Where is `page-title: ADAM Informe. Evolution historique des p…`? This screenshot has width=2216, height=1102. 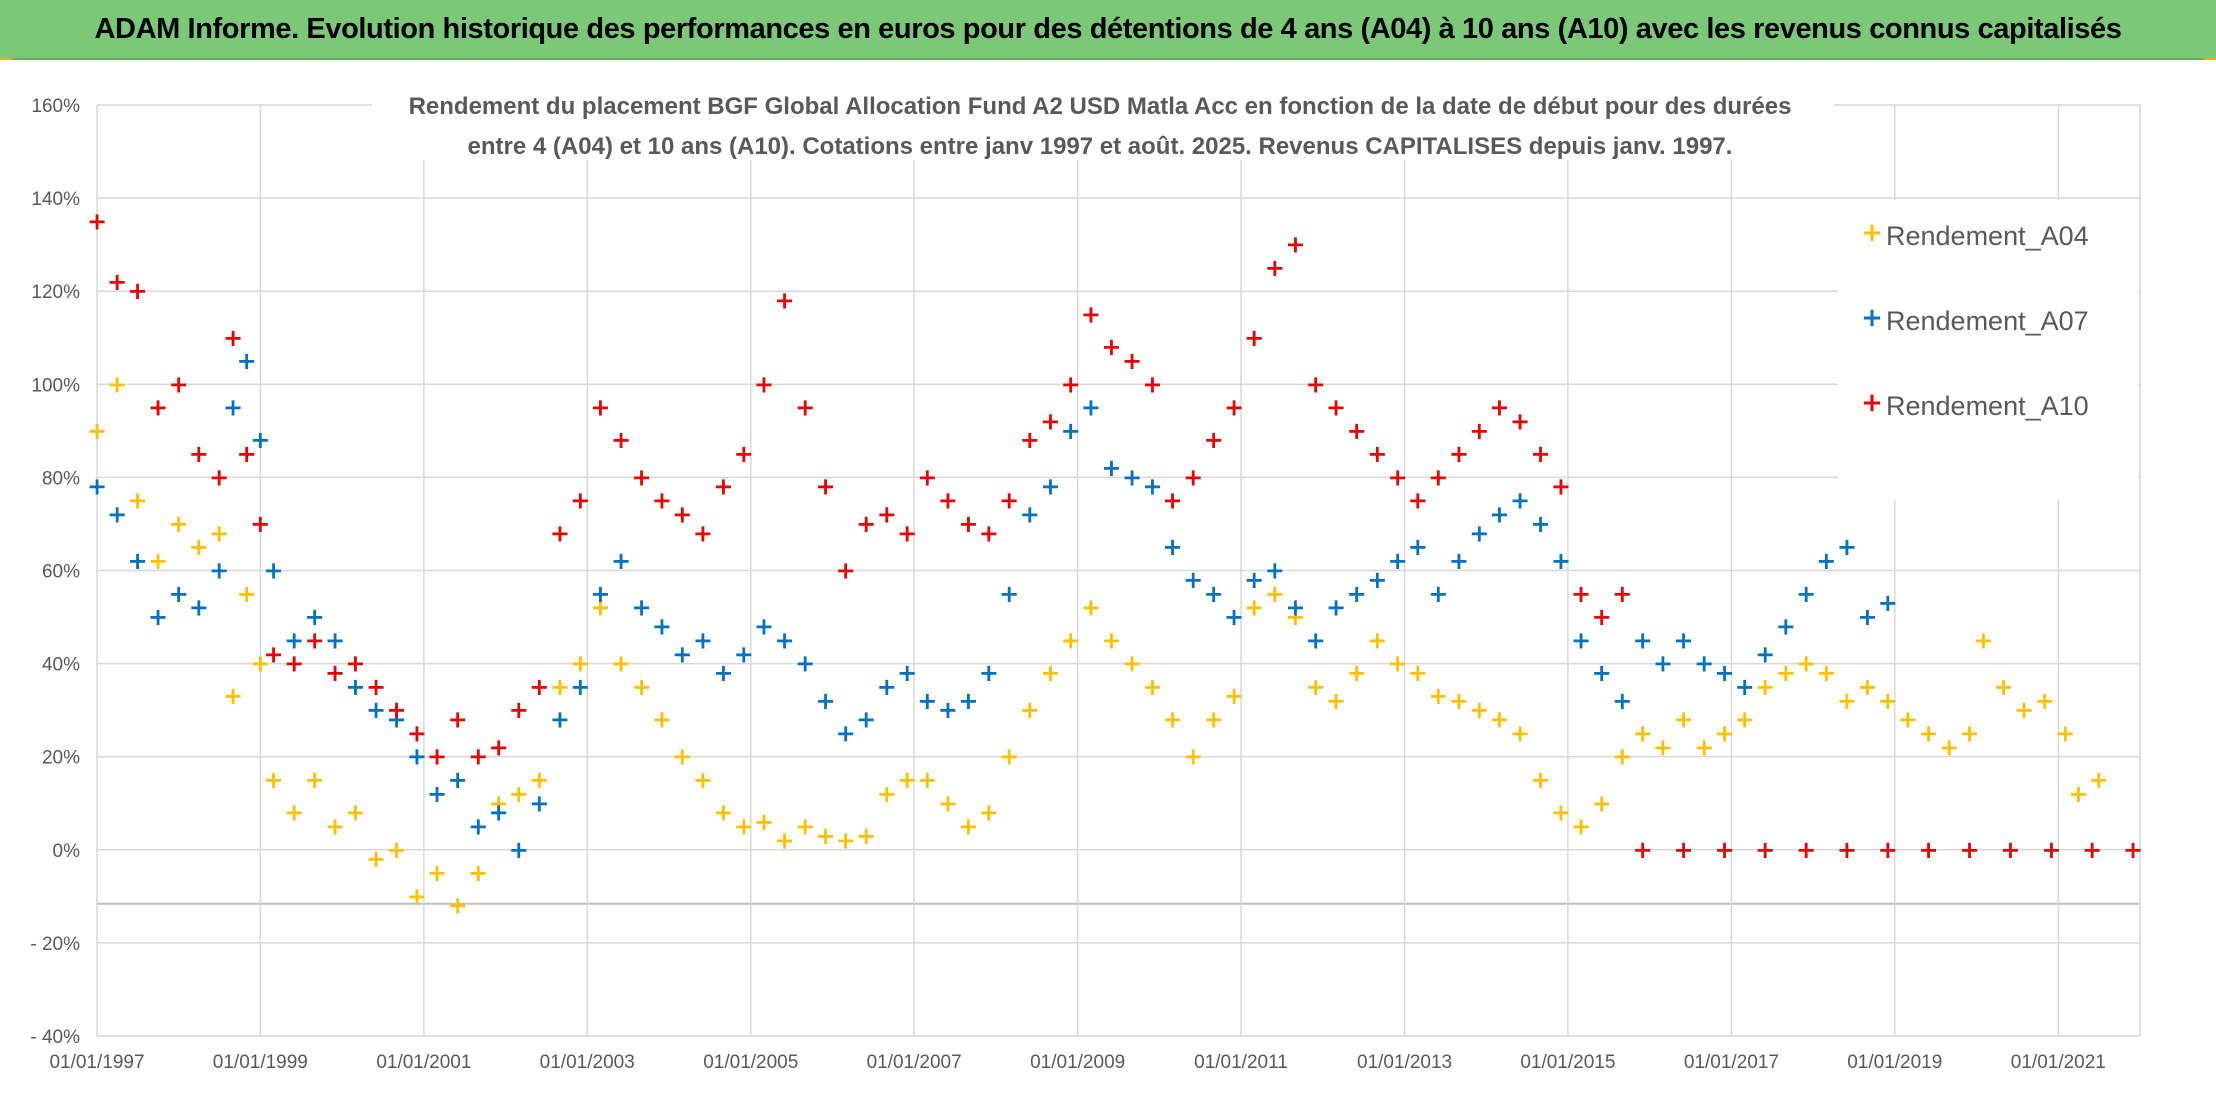
page-title: ADAM Informe. Evolution historique des p… is located at coordinates (1108, 28).